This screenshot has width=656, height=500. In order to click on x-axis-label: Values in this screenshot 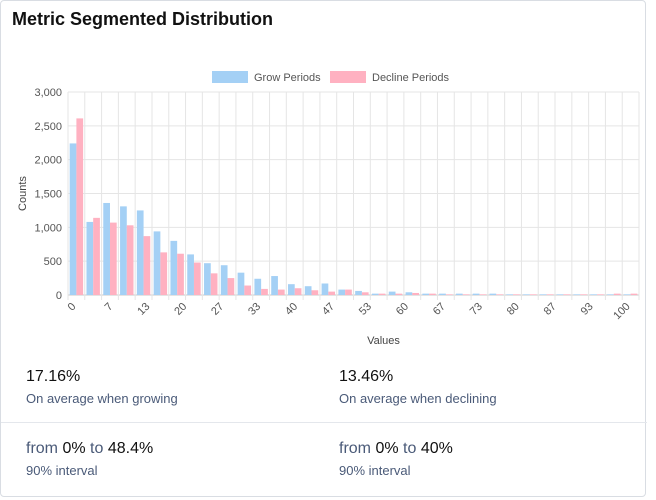, I will do `click(383, 341)`.